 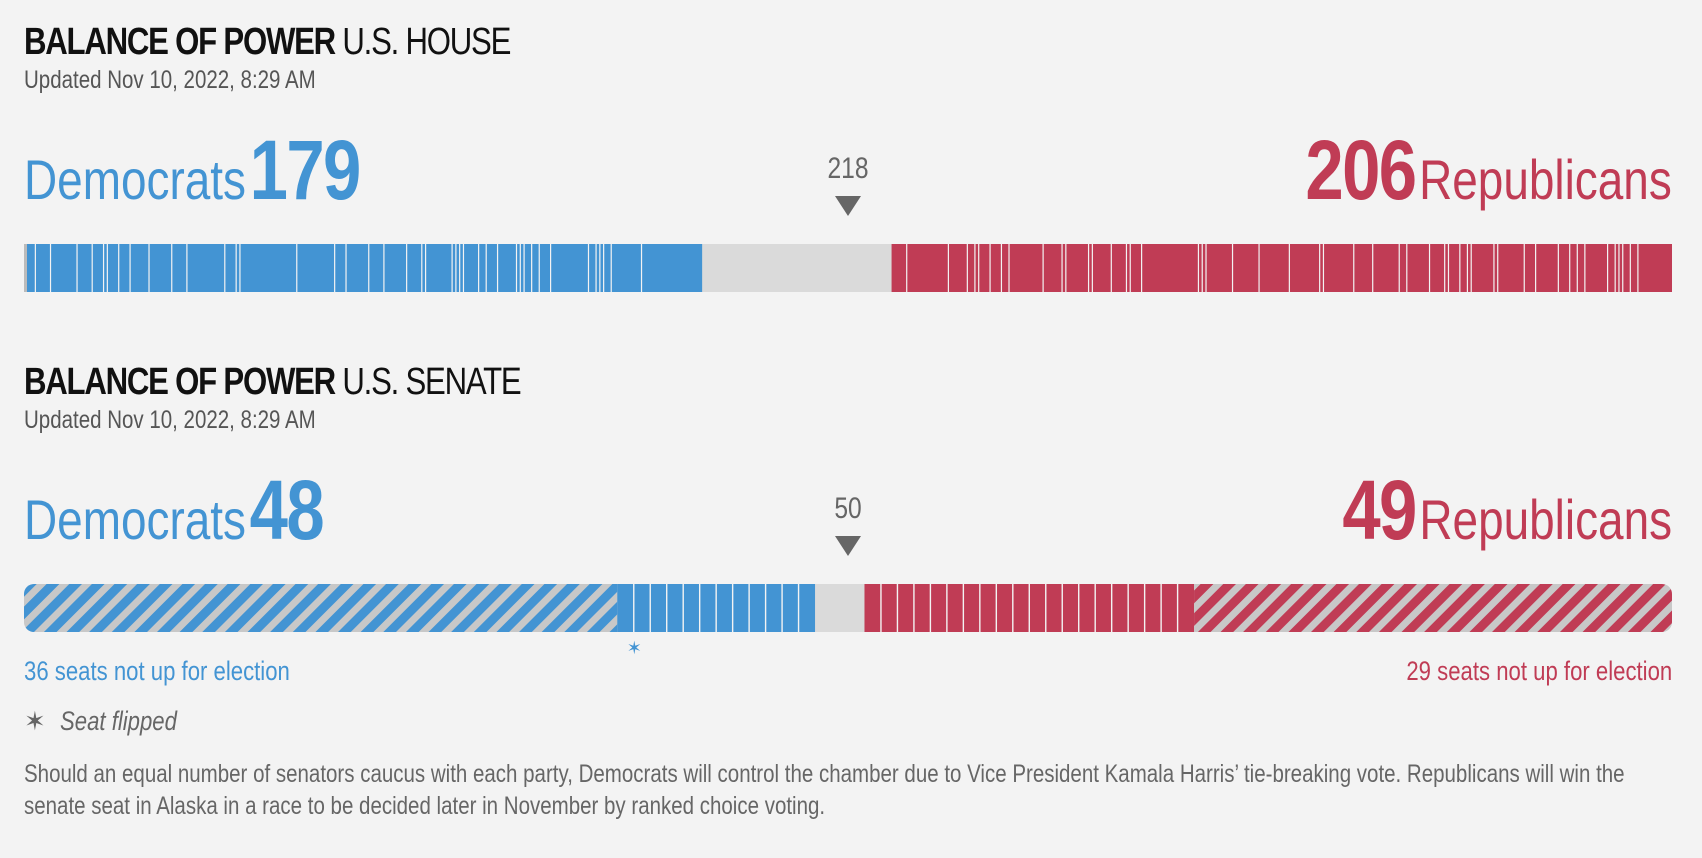 I want to click on senate-rep-not-up-segment, so click(x=1433, y=608).